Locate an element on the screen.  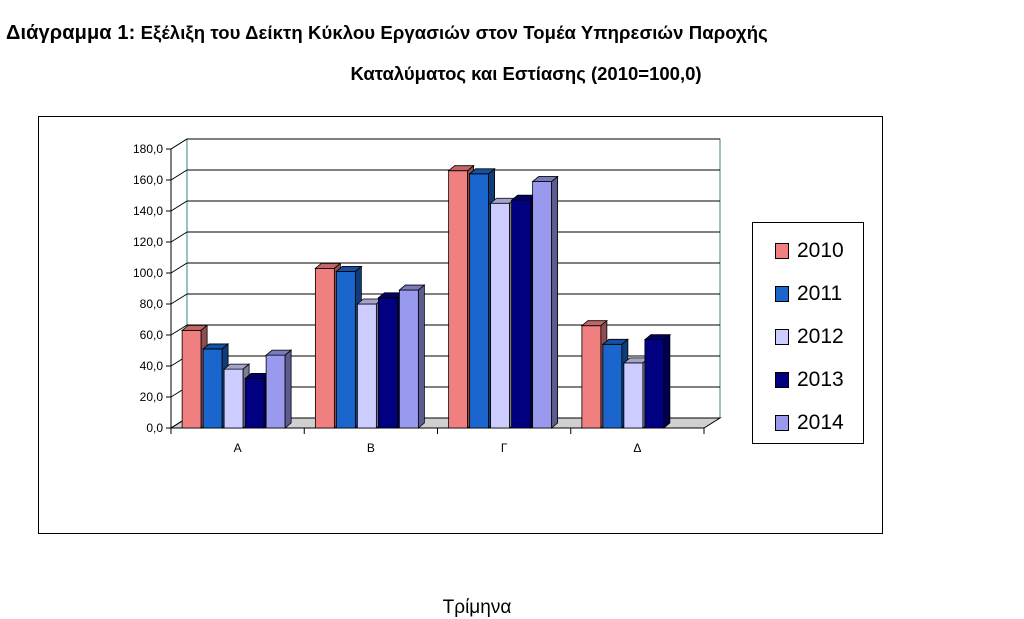
legend-label: 2013 is located at coordinates (820, 379).